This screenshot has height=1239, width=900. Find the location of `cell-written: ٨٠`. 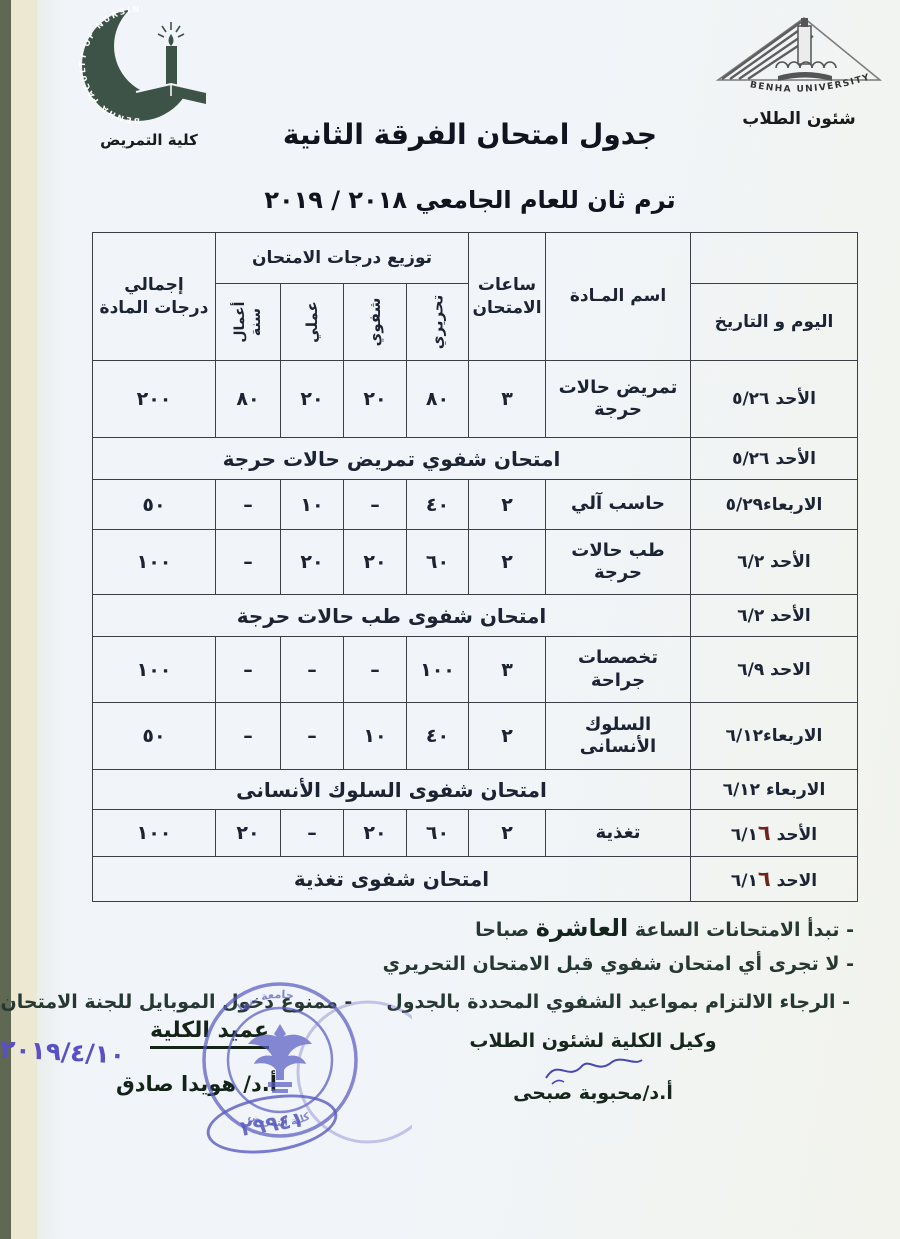

cell-written: ٨٠ is located at coordinates (437, 399).